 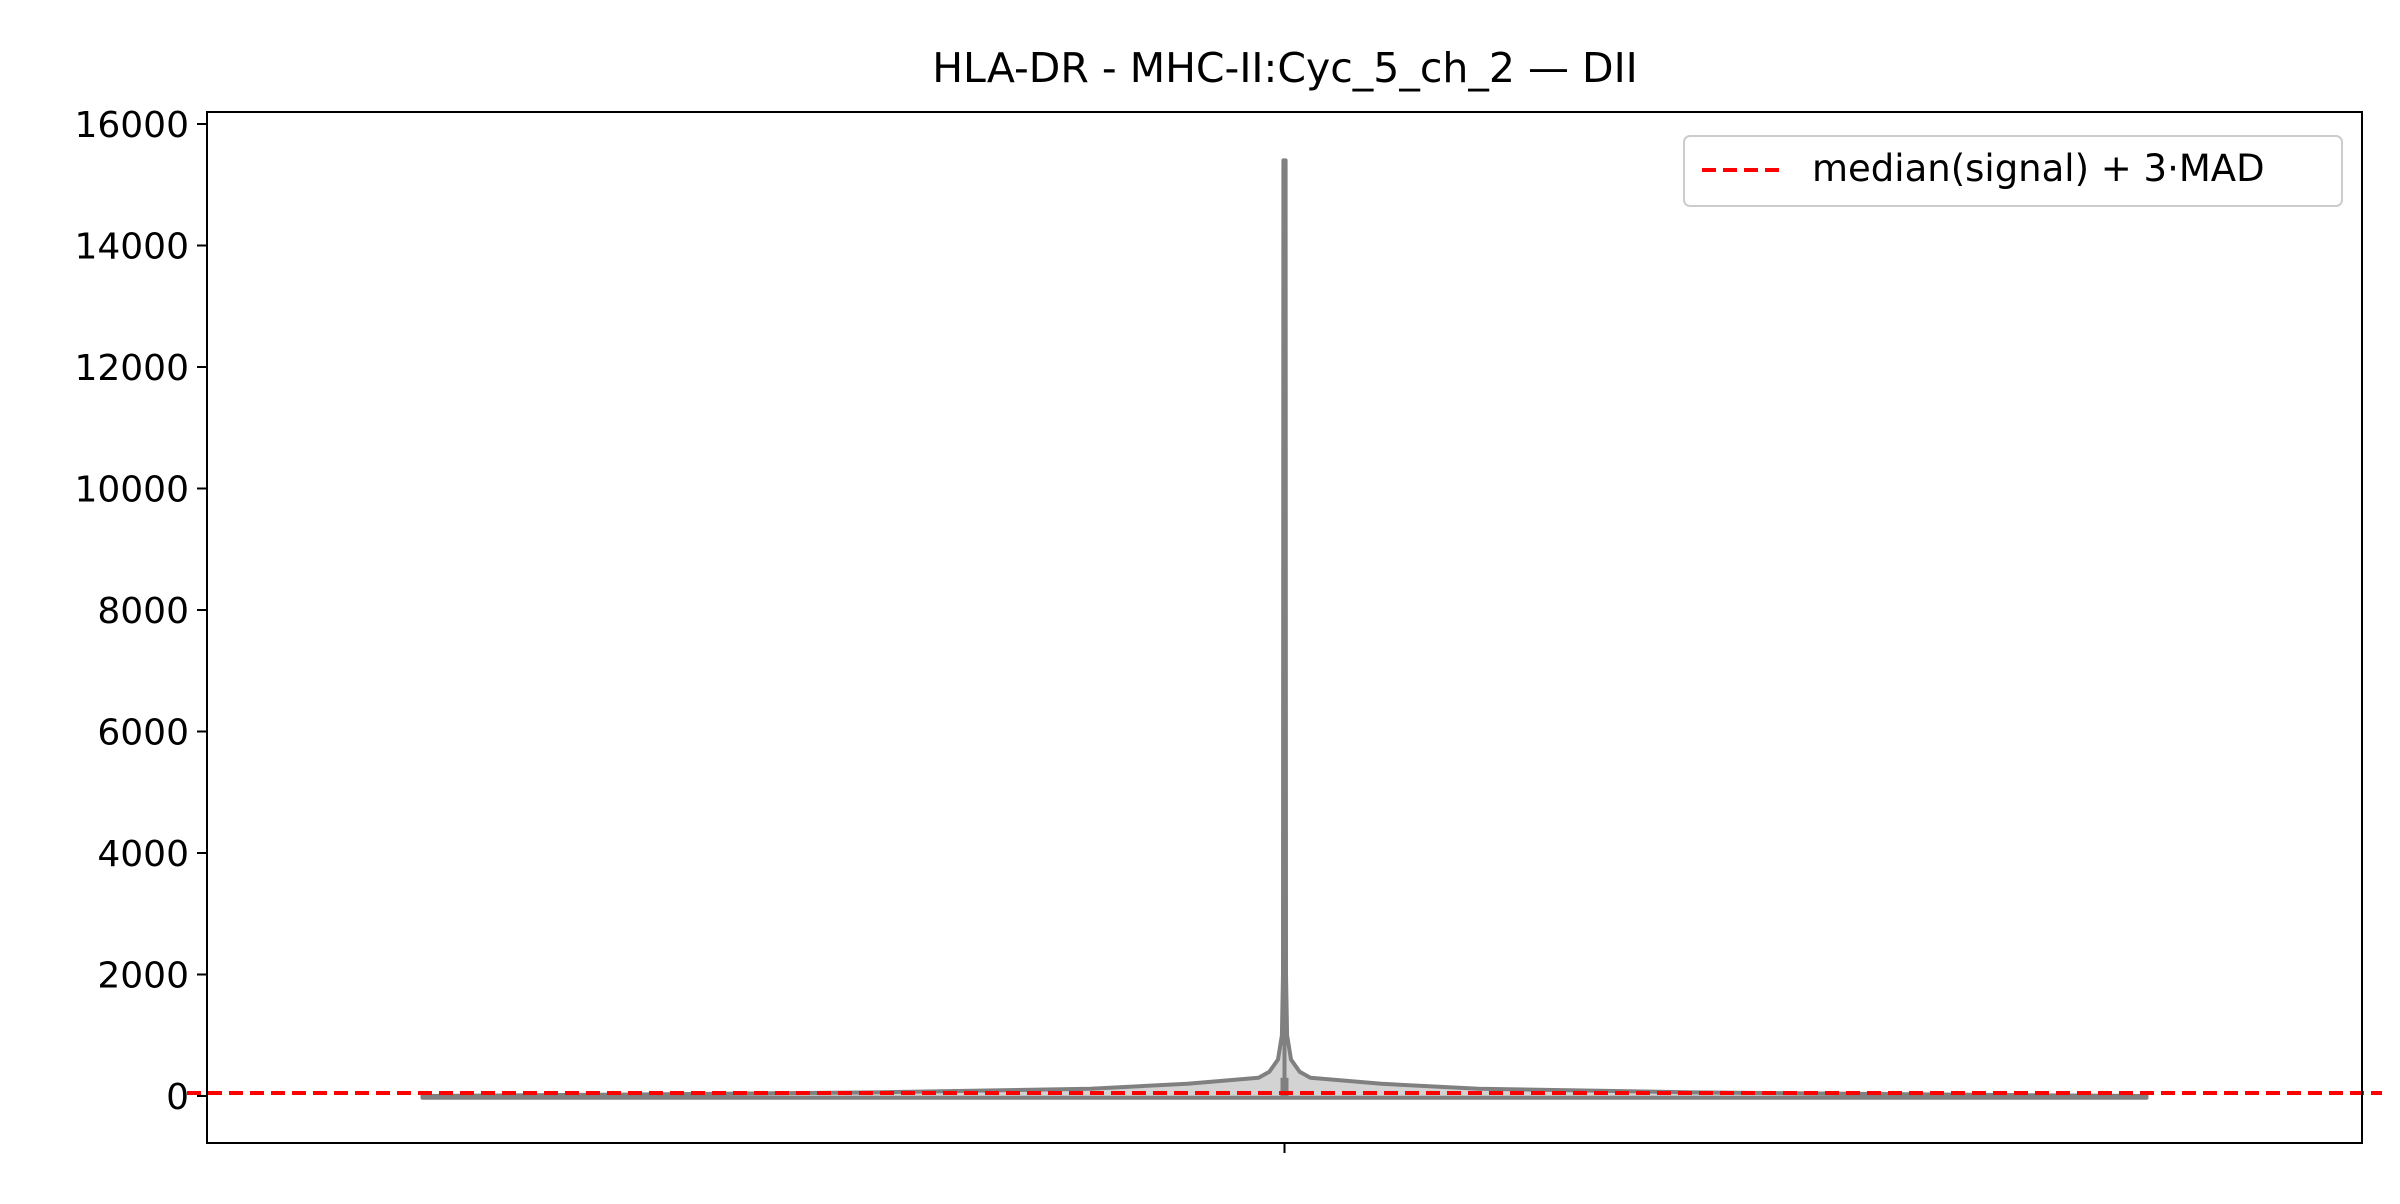 I want to click on y-tick-label-10000: 10000, so click(x=131, y=490).